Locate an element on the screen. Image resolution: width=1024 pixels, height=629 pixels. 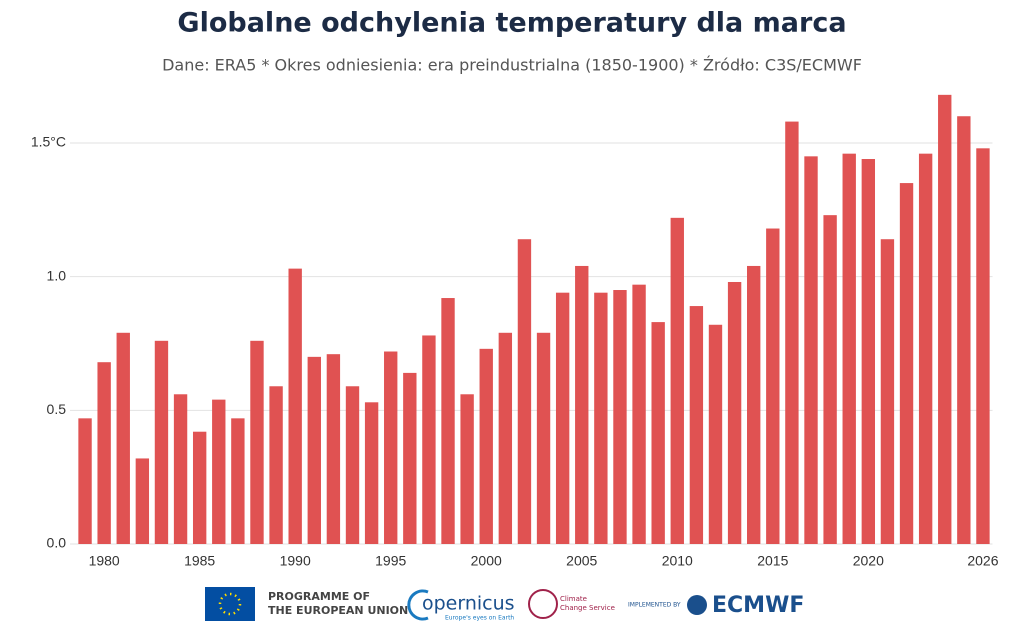
copernicus-text: opernicus is located at coordinates (468, 604).